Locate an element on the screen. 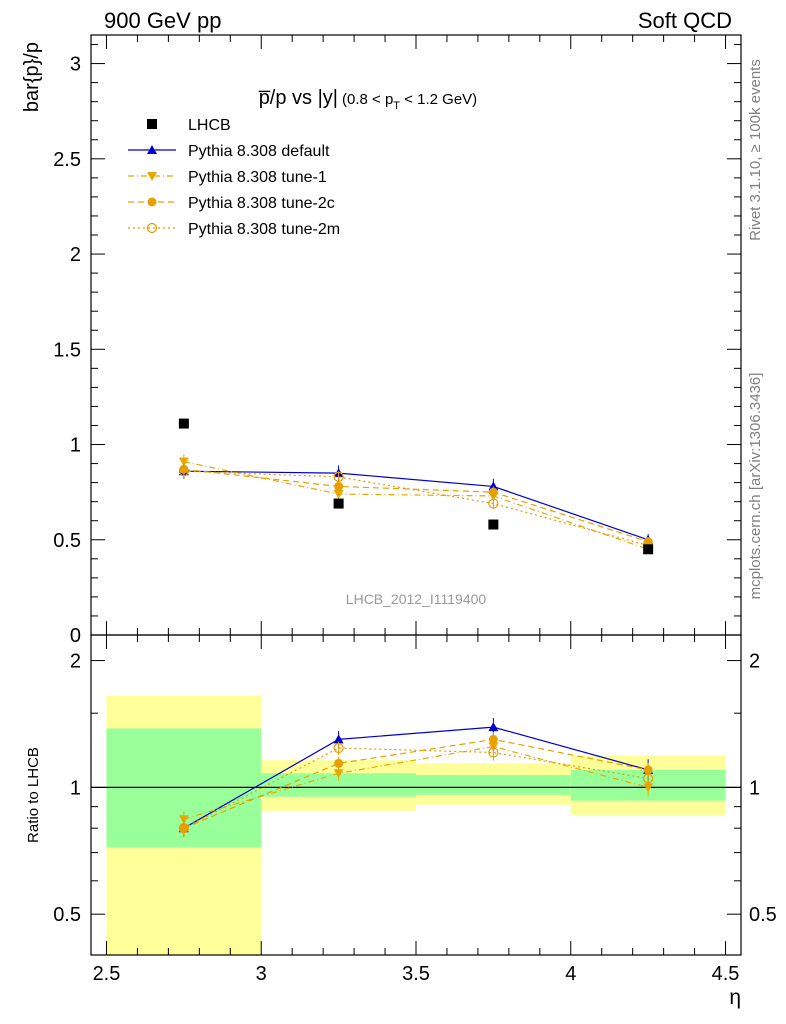 Image resolution: width=786 pixels, height=1024 pixels. x-tick-label: 4.5 is located at coordinates (726, 974).